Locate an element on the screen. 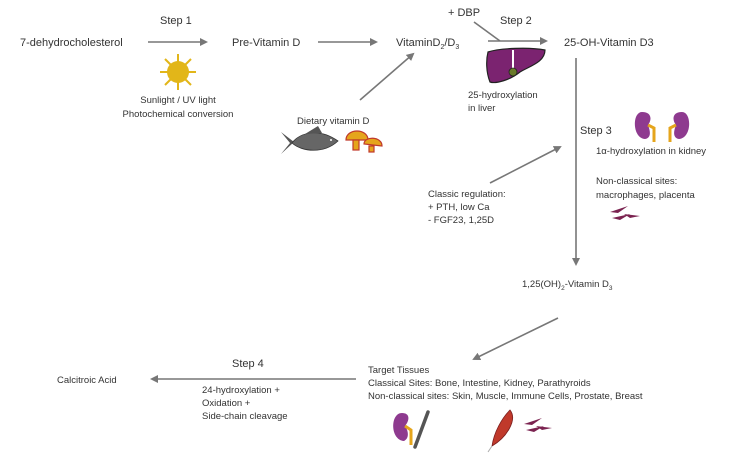  step-1-label: Step 1 is located at coordinates (176, 21).